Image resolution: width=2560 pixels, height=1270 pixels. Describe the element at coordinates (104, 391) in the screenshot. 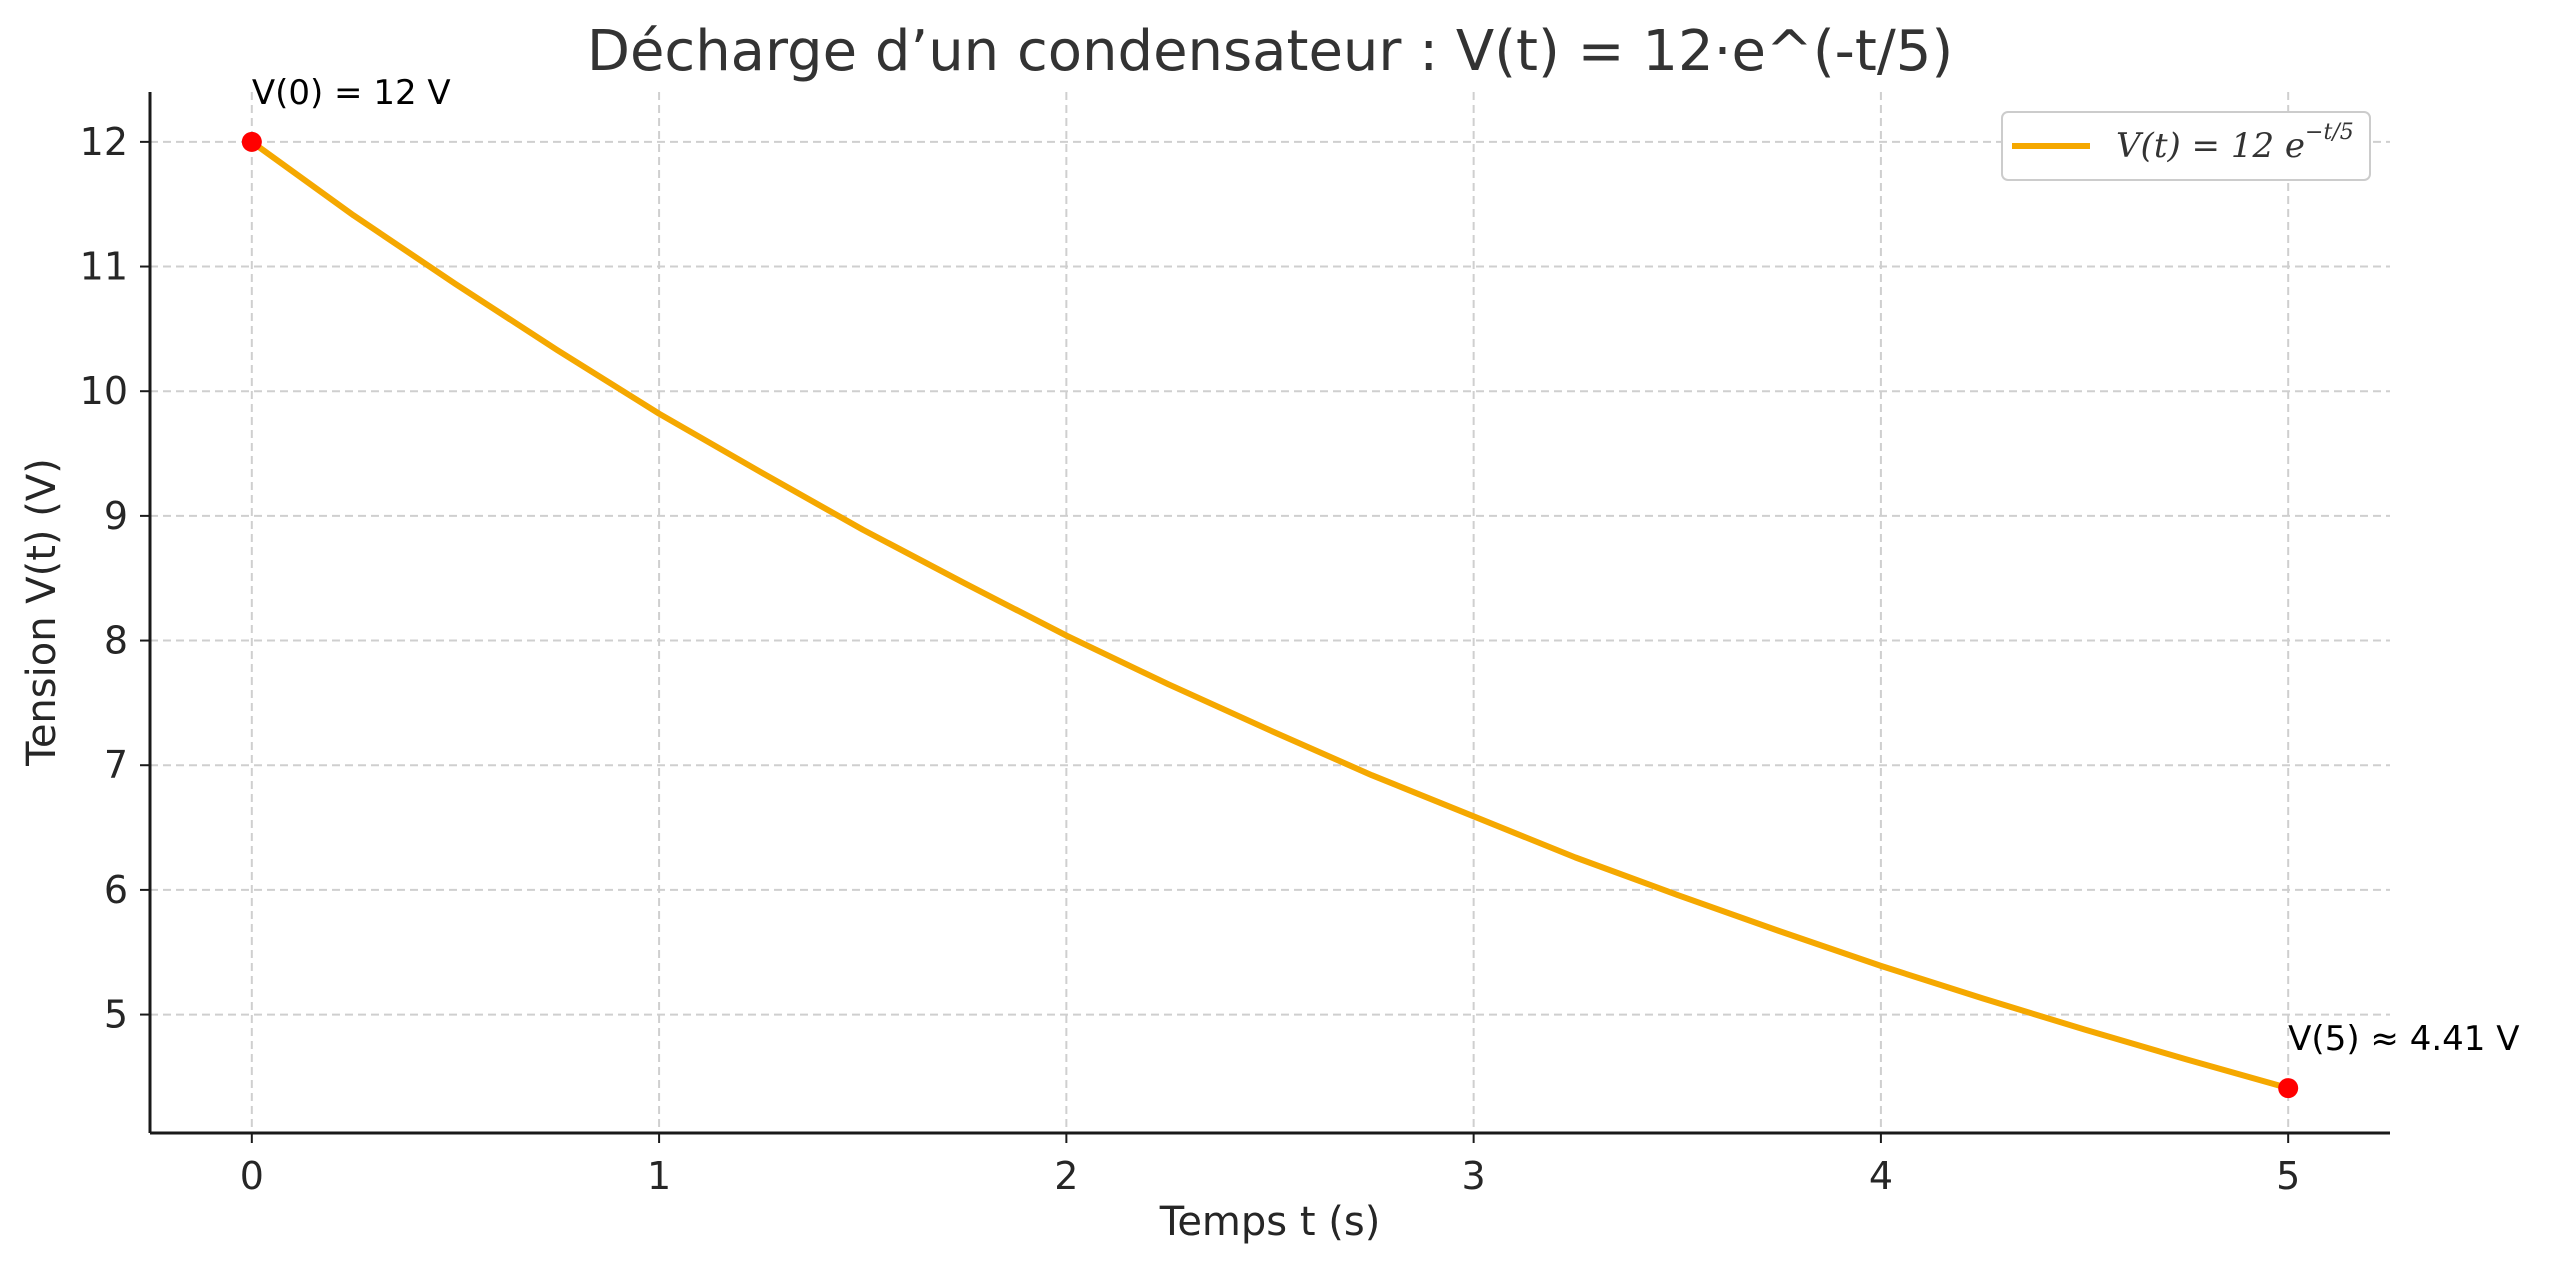

I see `y-tick-label: 10` at that location.